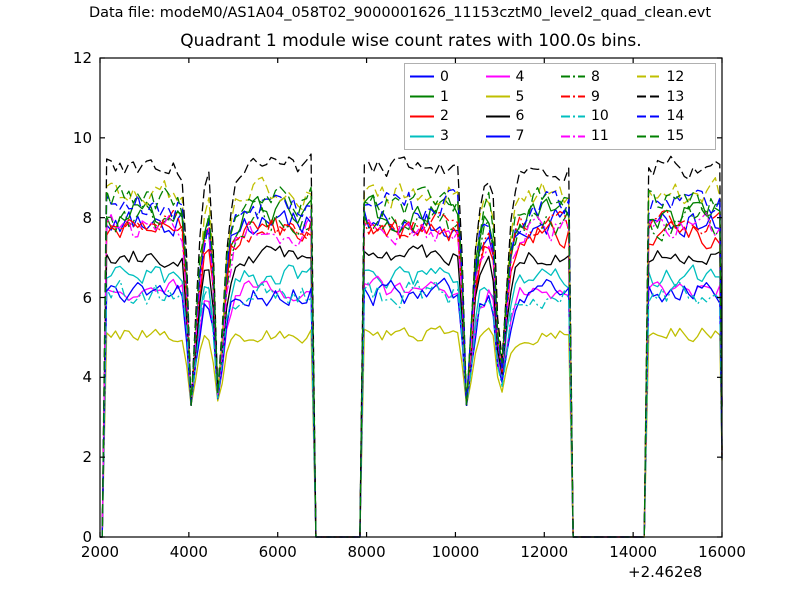  I want to click on legend-label-15: 15, so click(675, 136).